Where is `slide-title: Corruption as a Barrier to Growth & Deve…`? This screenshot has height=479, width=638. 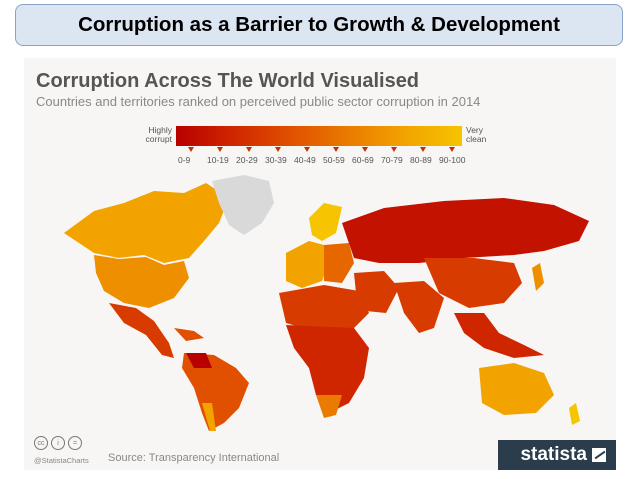 slide-title: Corruption as a Barrier to Growth & Deve… is located at coordinates (319, 24).